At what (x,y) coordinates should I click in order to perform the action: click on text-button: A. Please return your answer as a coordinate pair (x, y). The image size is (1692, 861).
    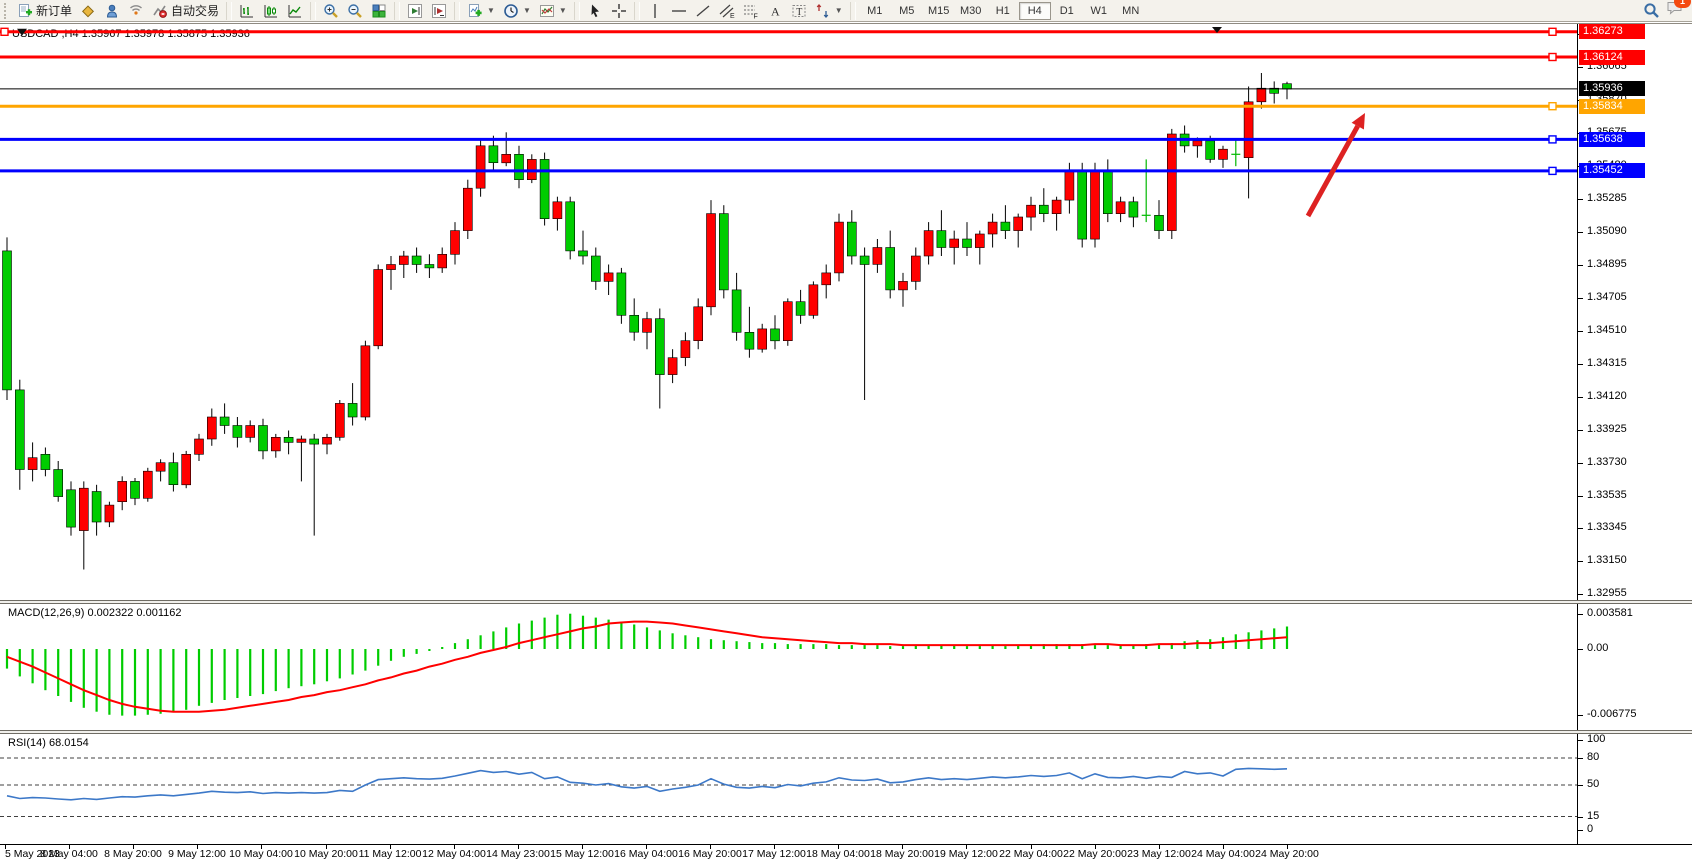
    Looking at the image, I should click on (775, 11).